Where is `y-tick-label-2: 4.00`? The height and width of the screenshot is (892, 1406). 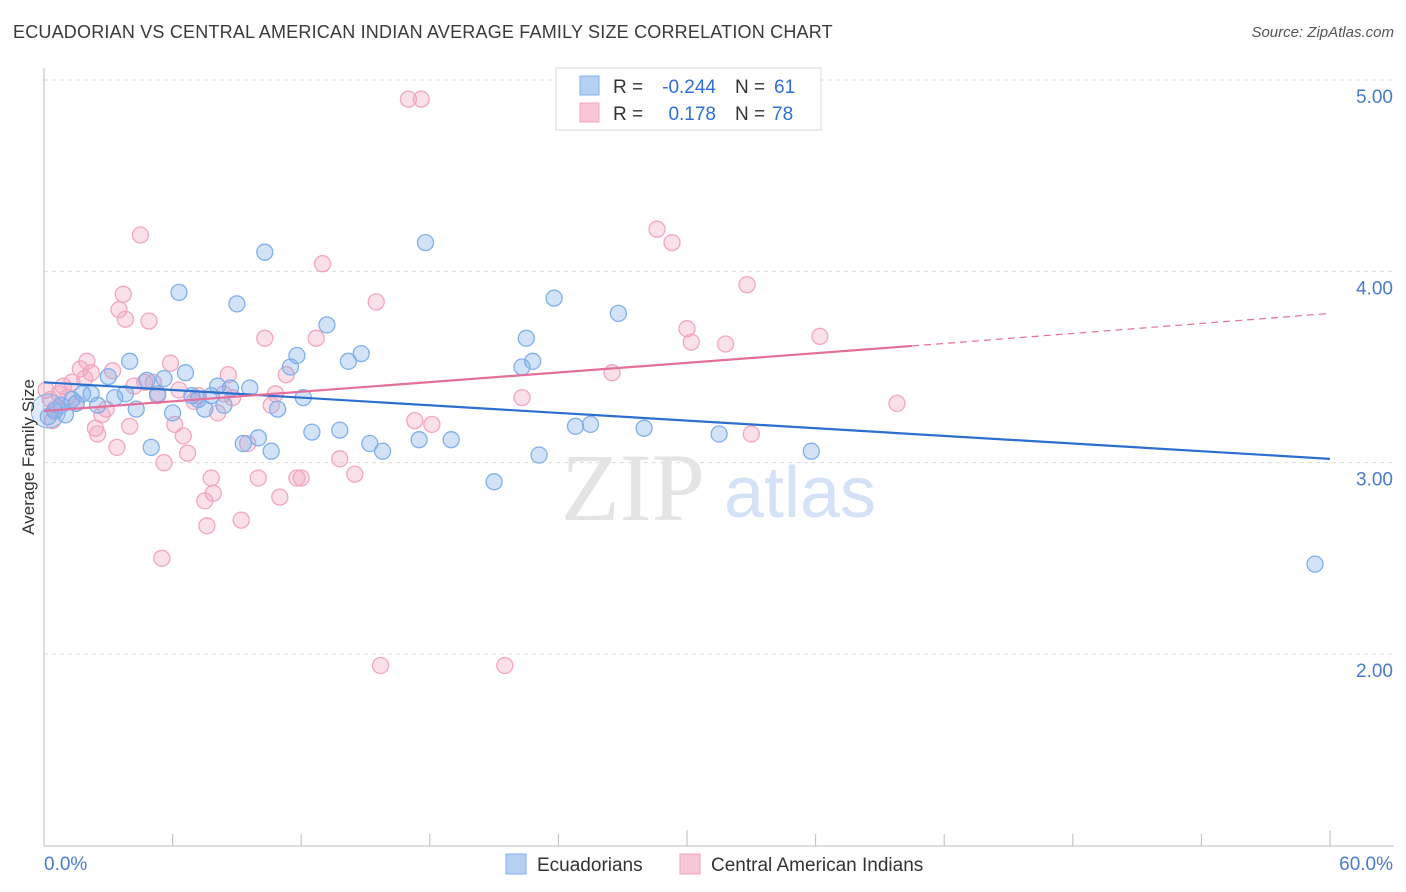 y-tick-label-2: 4.00 is located at coordinates (1374, 288).